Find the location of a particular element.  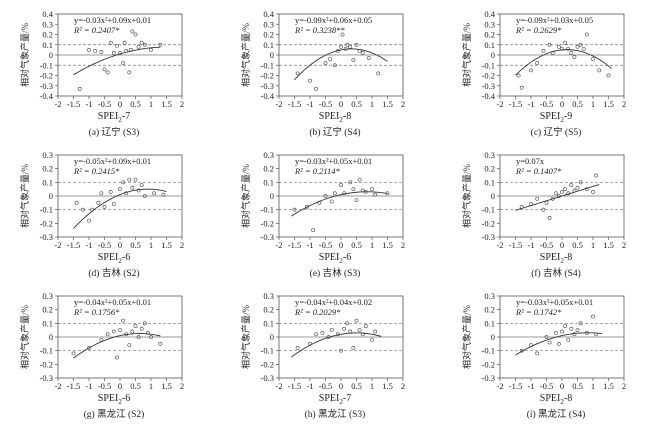

y-tick-label: -0.4 is located at coordinates (47, 96).